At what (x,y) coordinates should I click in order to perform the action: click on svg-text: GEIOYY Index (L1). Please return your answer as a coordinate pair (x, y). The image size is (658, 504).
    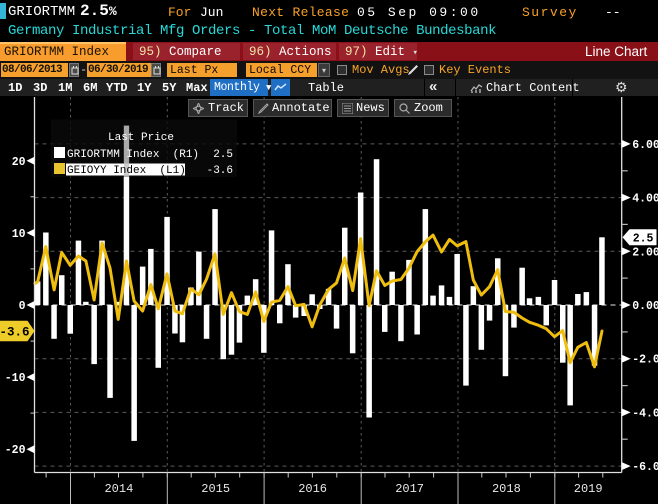
    Looking at the image, I should click on (126, 171).